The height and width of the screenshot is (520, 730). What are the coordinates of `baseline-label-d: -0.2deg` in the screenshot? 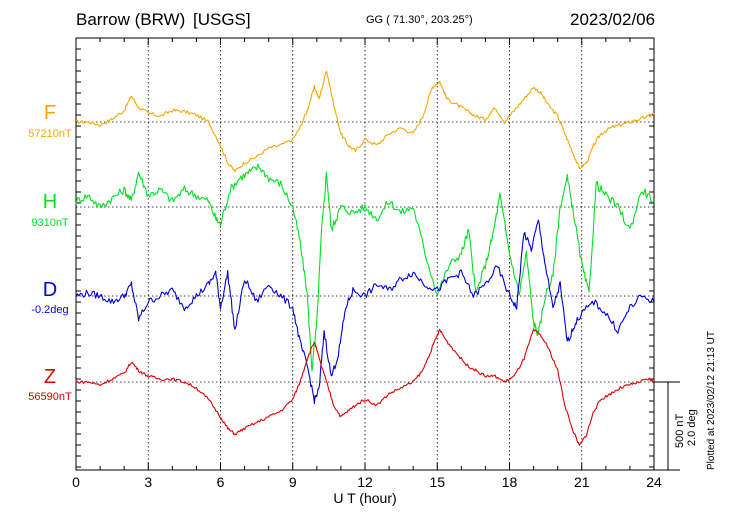 It's located at (50, 310).